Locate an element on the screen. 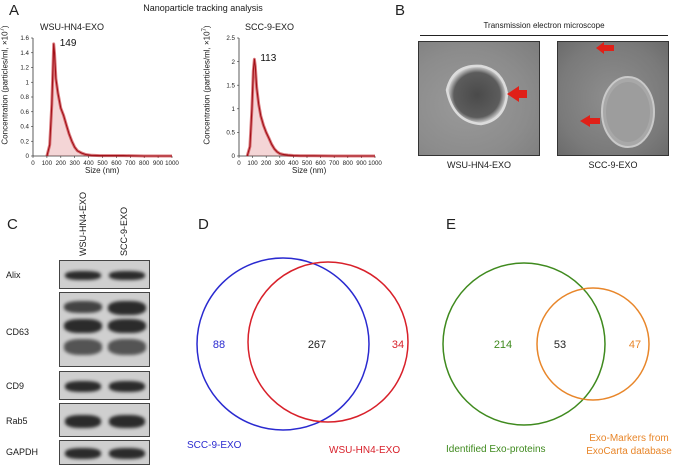 This screenshot has width=677, height=474. y-tick-label: 0.4 is located at coordinates (24, 127).